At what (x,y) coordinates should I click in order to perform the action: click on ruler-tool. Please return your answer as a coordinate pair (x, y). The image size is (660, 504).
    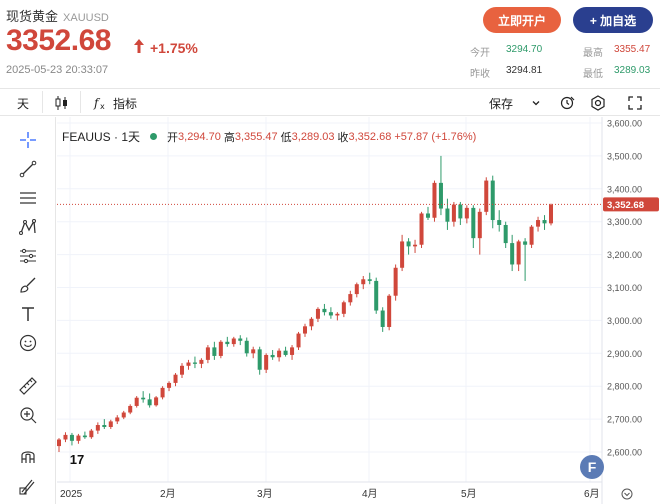
    Looking at the image, I should click on (28, 386).